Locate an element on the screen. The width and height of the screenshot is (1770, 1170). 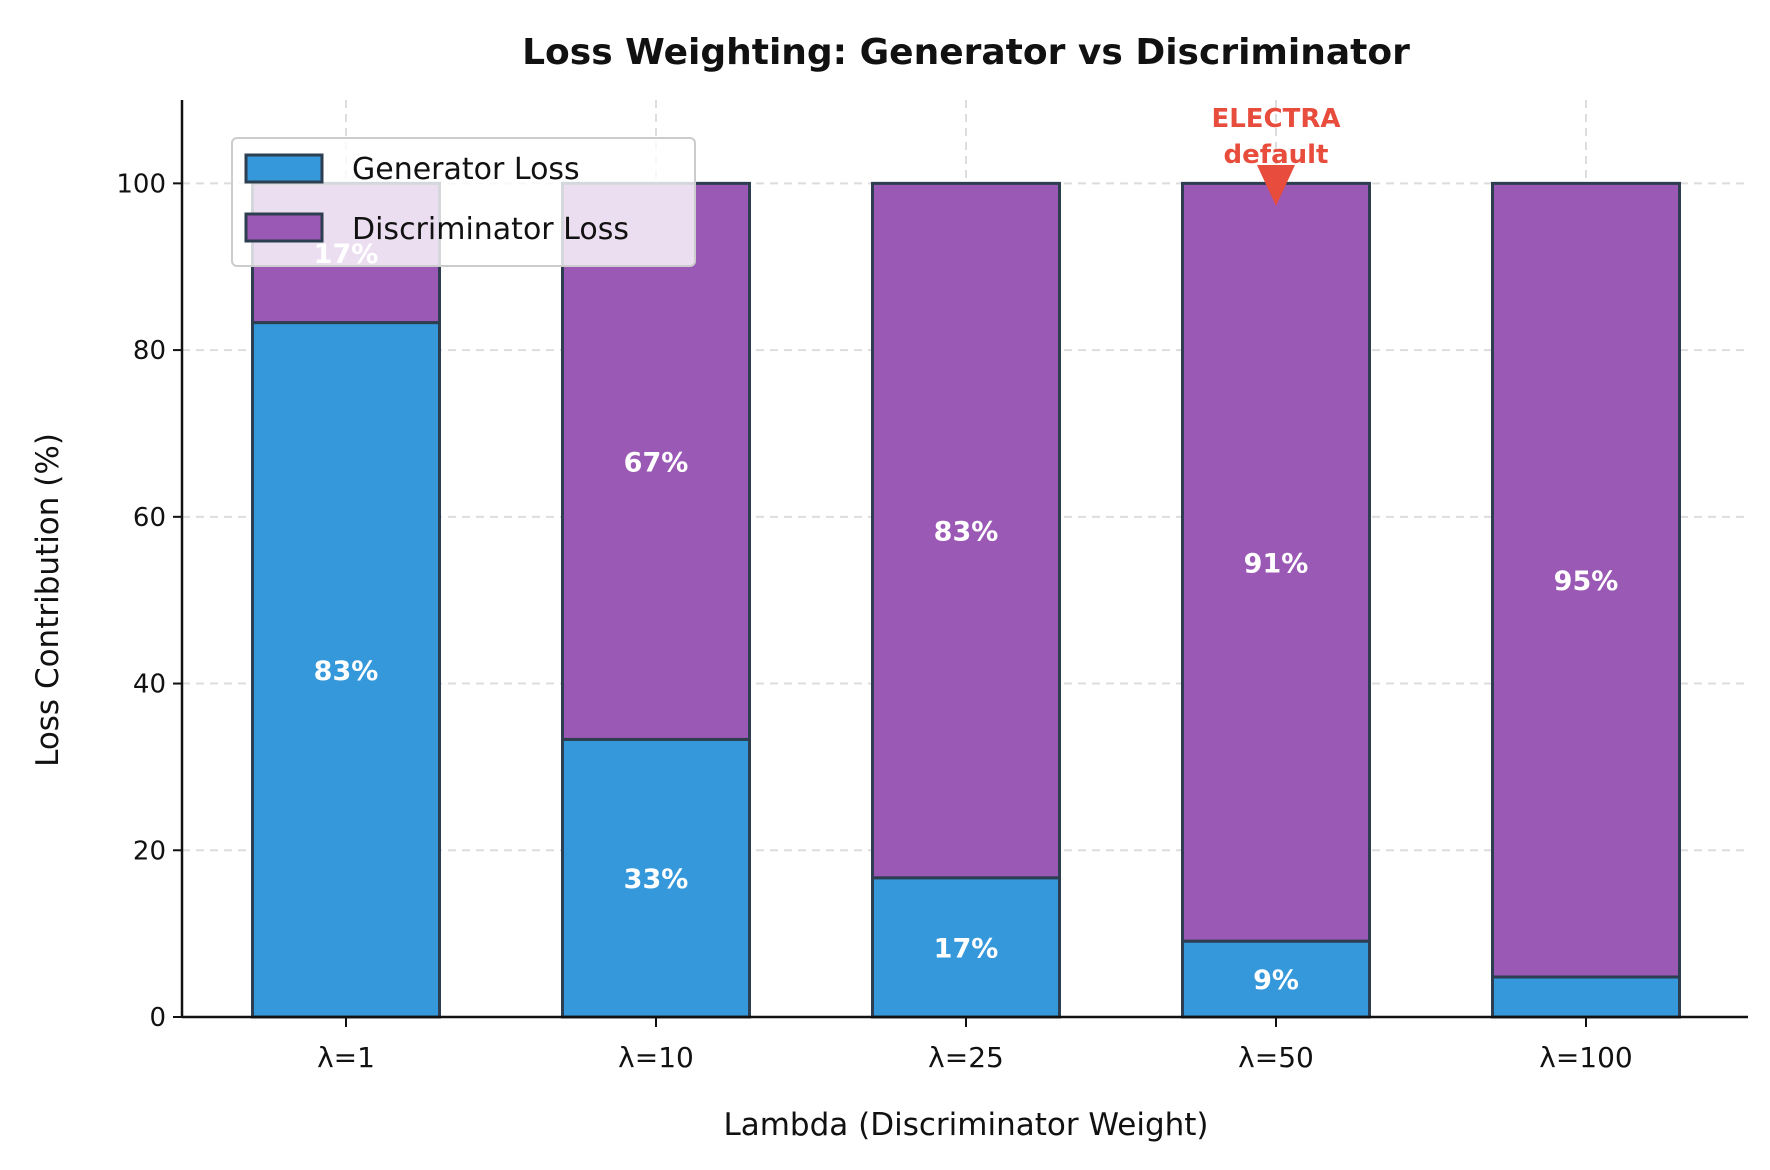
x-tick-label: λ=25 is located at coordinates (966, 1057).